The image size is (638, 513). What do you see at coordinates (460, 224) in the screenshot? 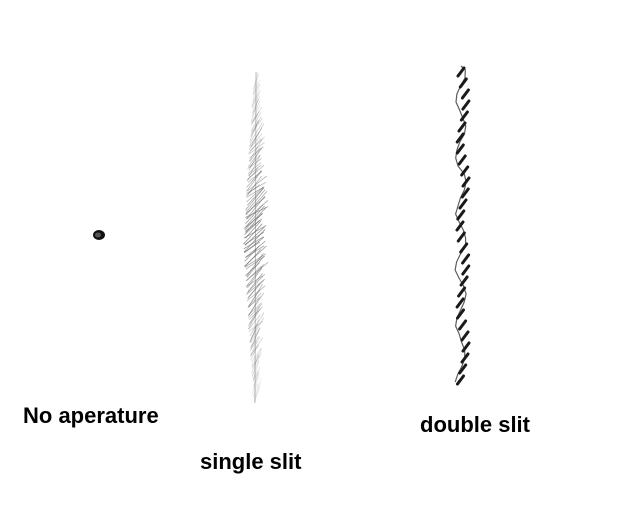
I see `fringe-spine-line` at bounding box center [460, 224].